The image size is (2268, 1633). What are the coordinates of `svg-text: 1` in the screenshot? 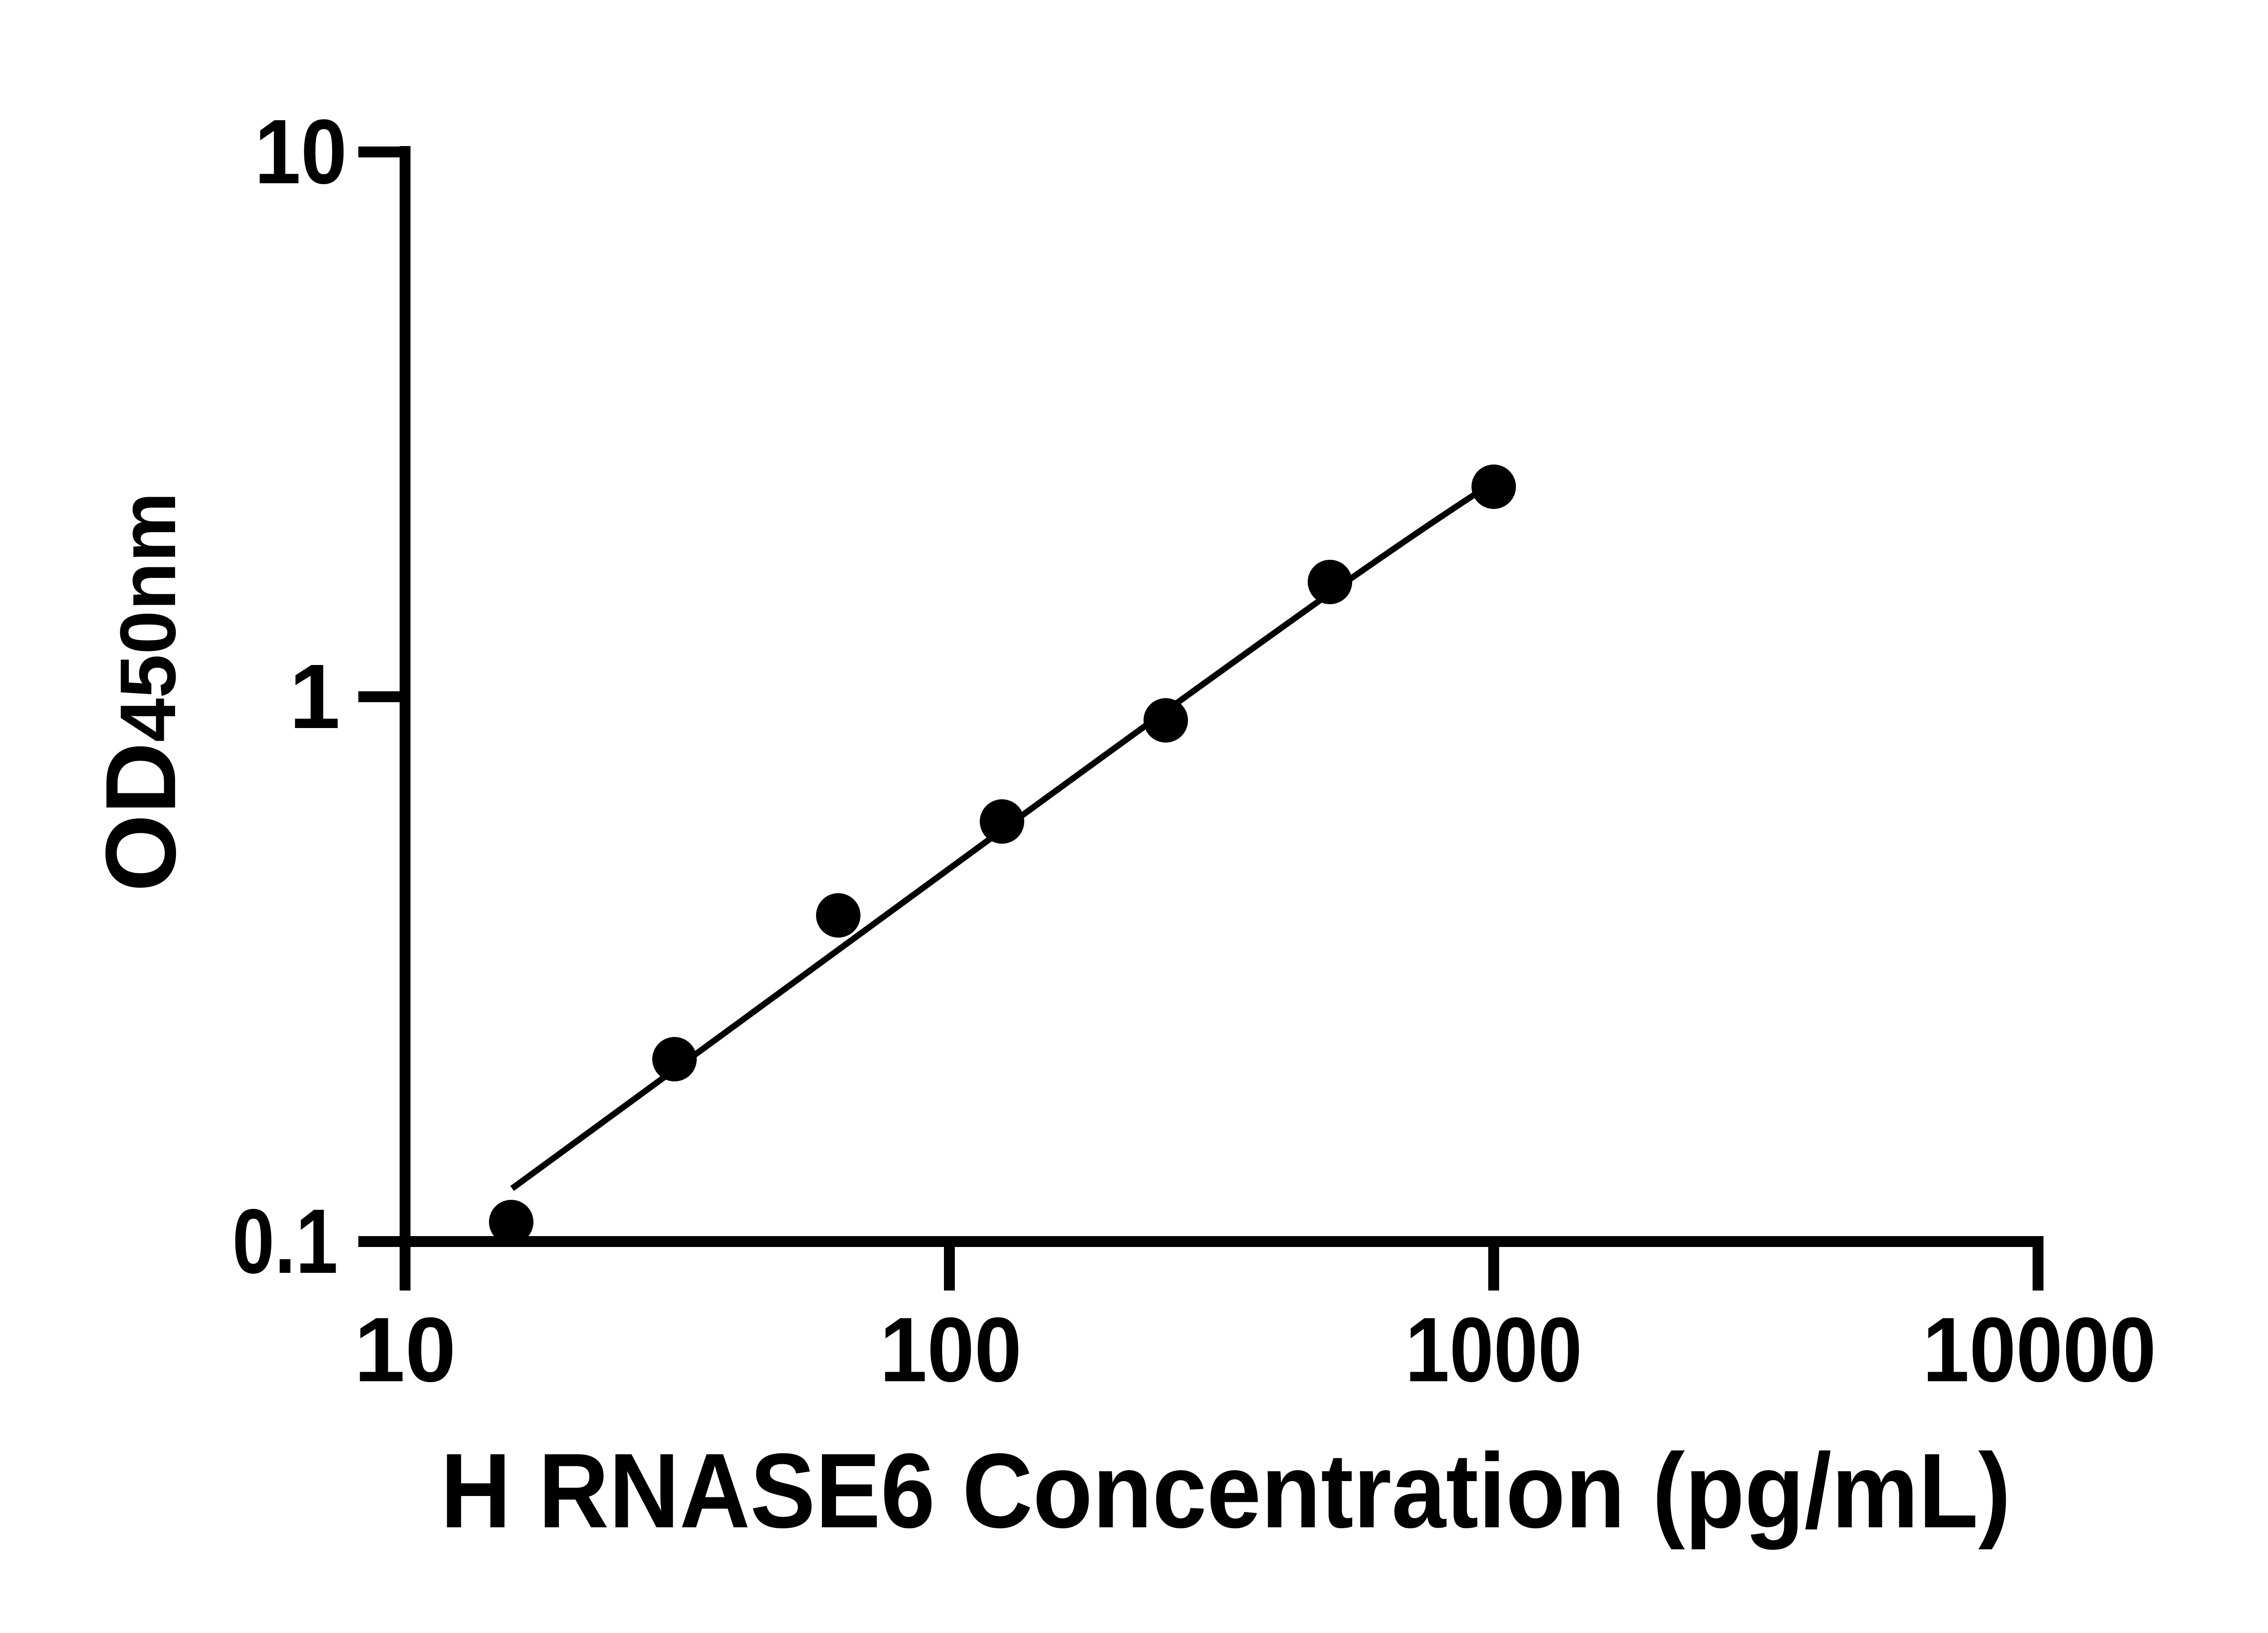 It's located at (315, 696).